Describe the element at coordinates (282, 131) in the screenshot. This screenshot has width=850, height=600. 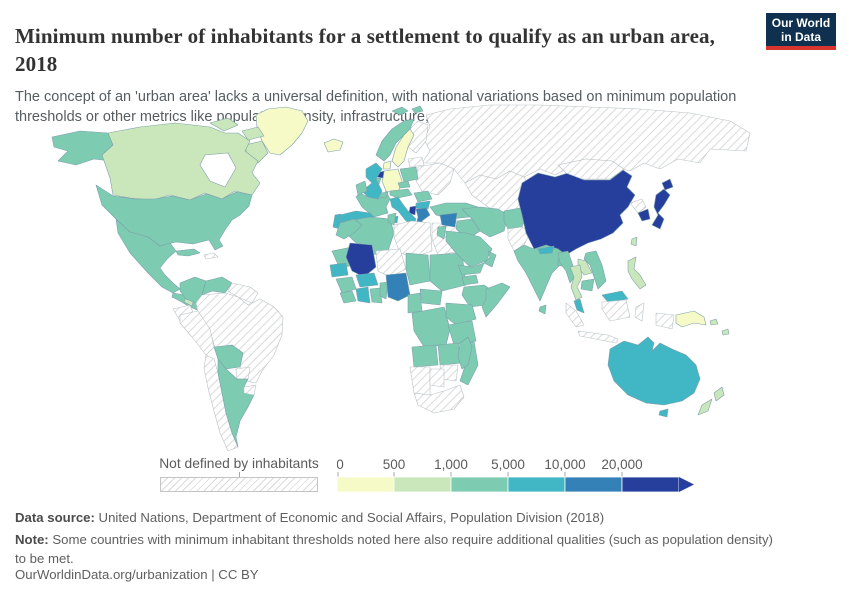
I see `region-greenland` at that location.